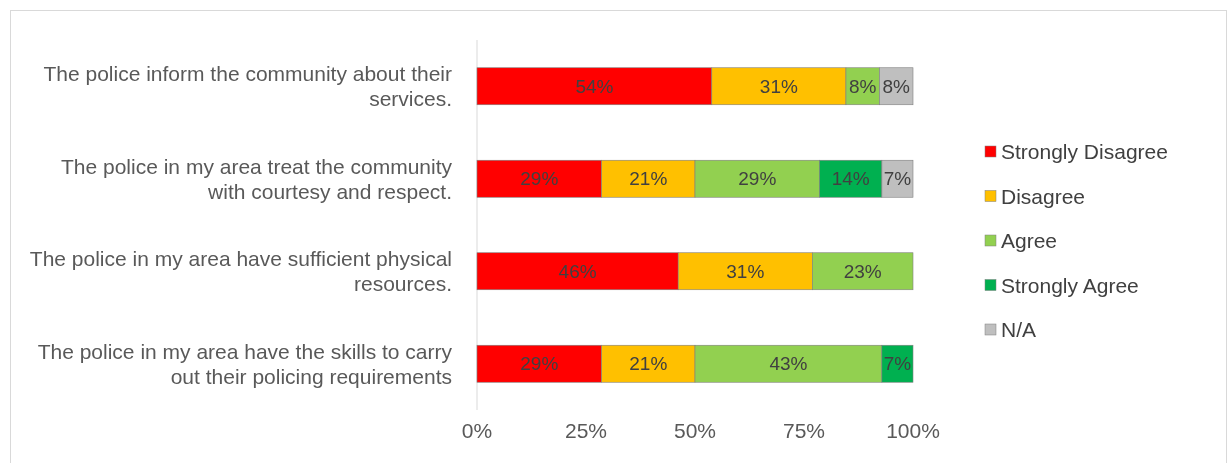 The height and width of the screenshot is (463, 1228). What do you see at coordinates (804, 430) in the screenshot?
I see `x-tick-label: 75%` at bounding box center [804, 430].